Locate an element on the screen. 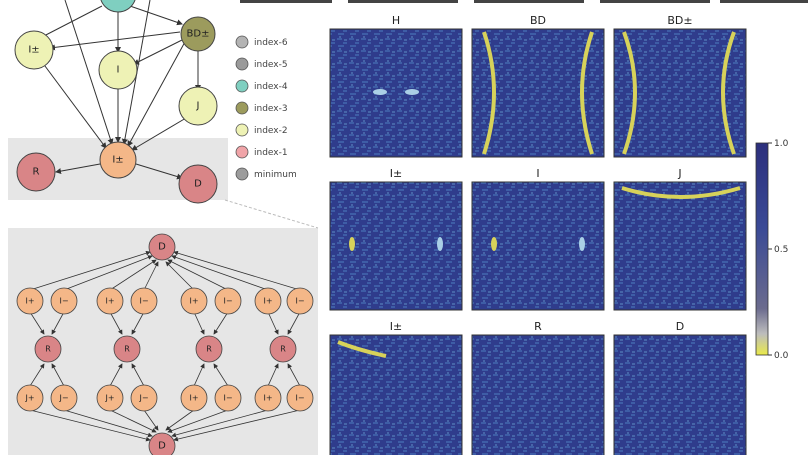  node-i-pm is located at coordinates (34, 50).